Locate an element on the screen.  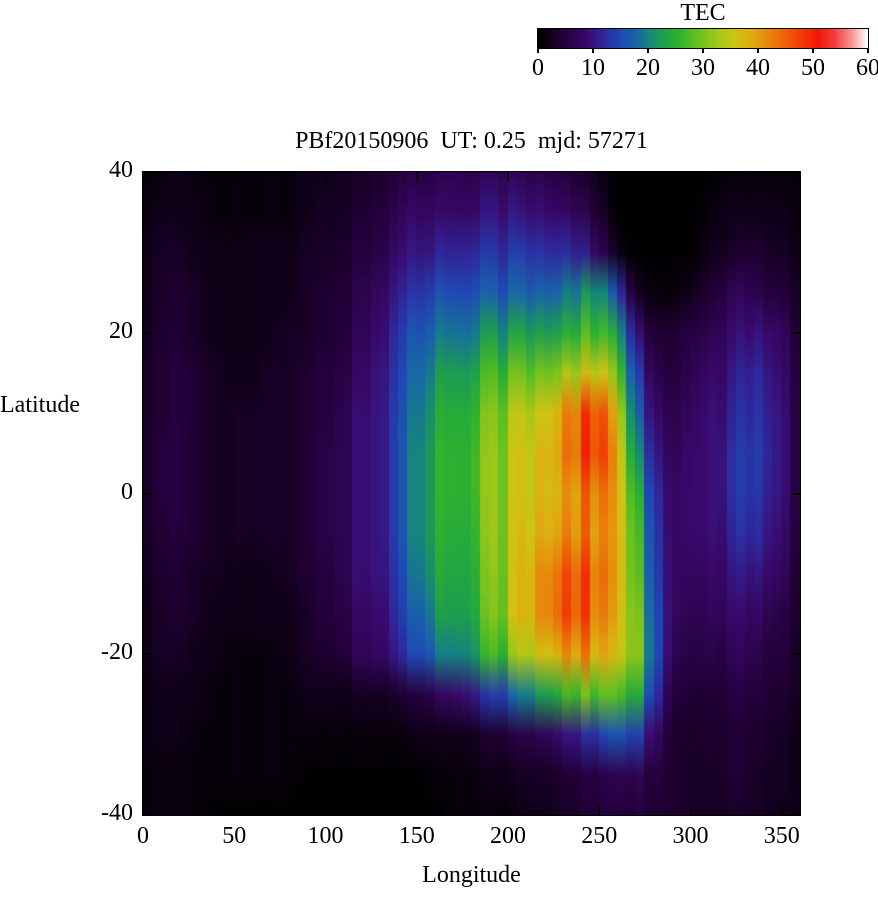
y-tick-label: 0 is located at coordinates (127, 491).